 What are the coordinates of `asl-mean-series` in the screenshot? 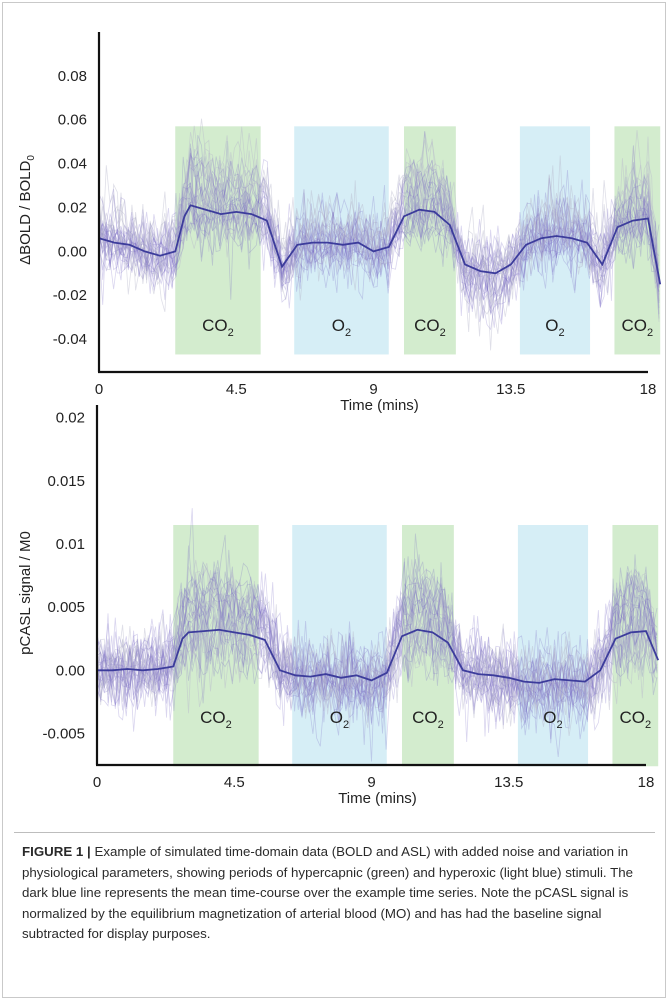 It's located at (378, 656).